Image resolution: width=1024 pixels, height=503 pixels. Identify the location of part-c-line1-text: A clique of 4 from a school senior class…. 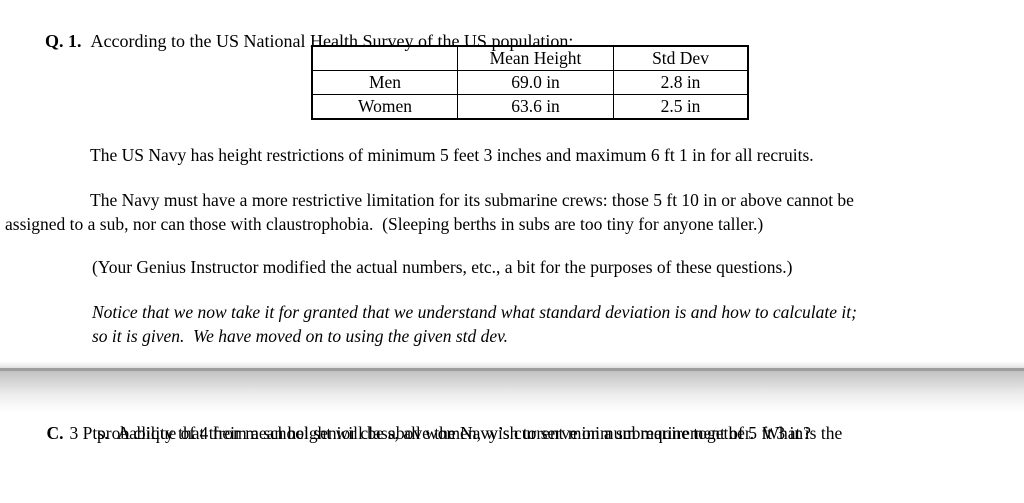
(480, 433).